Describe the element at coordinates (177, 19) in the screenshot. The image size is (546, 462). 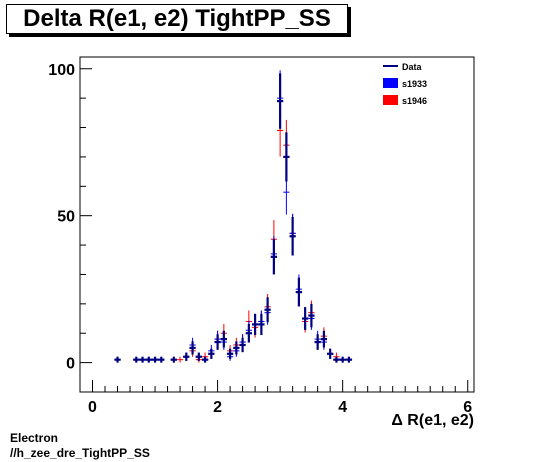
I see `chart-title: Delta R(e1, e2) TightPP_SS` at that location.